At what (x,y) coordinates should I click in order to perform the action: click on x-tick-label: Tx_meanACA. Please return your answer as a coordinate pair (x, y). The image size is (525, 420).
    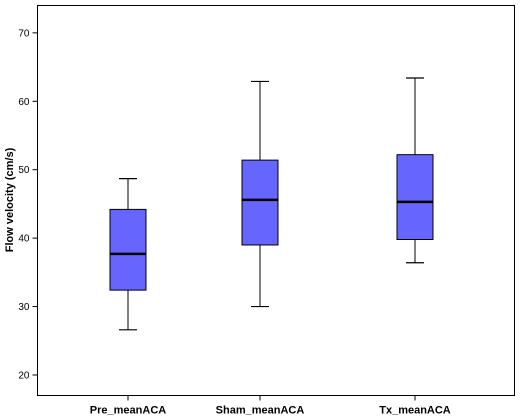
    Looking at the image, I should click on (415, 411).